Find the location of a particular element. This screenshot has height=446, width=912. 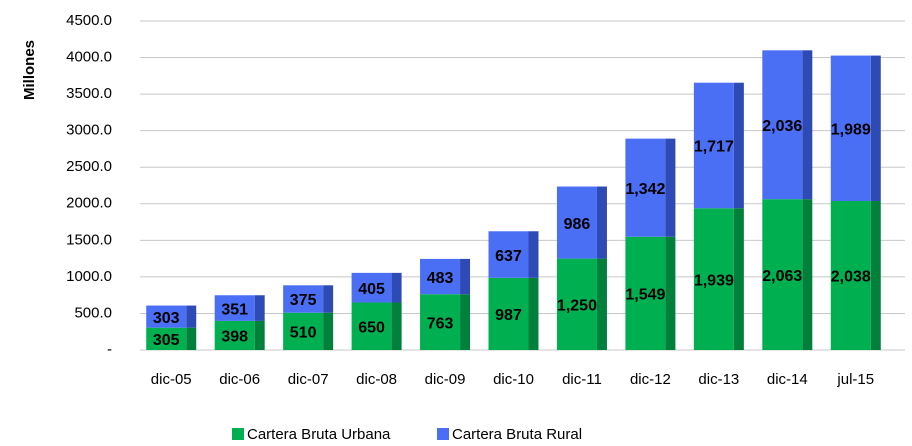

value-label: 1,717 is located at coordinates (714, 147).